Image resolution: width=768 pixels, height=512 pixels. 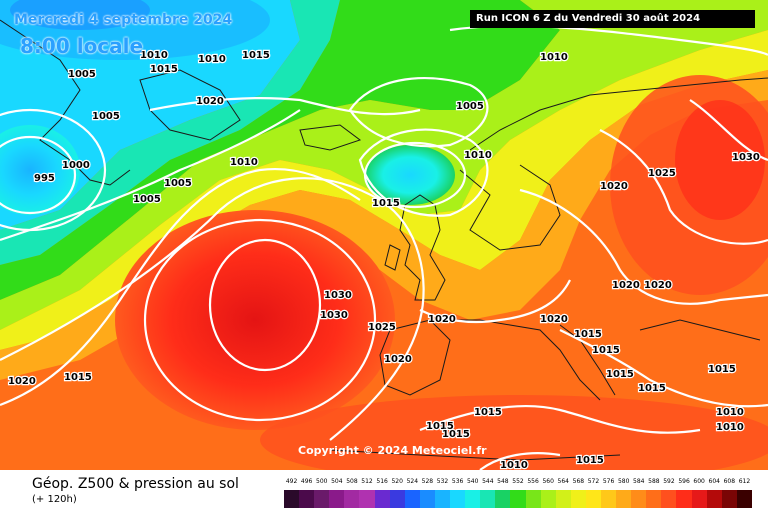 What do you see at coordinates (410, 175) in the screenshot?
I see `z500-low-north` at bounding box center [410, 175].